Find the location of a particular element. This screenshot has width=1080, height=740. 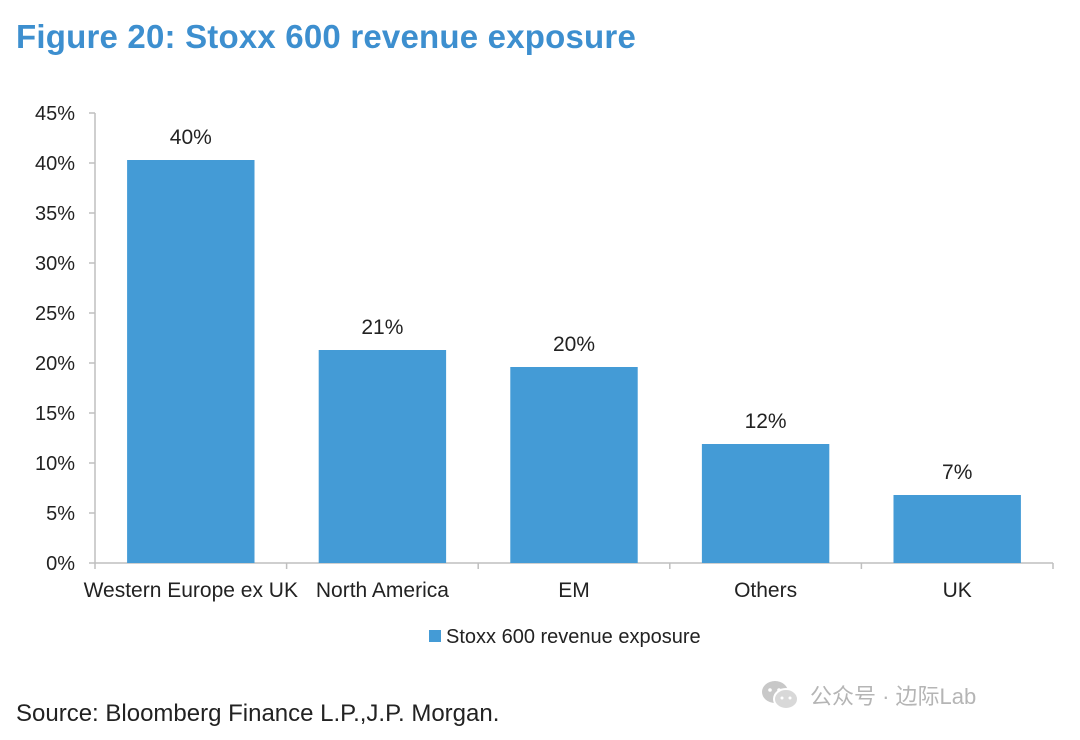

y-tick-label: 20% is located at coordinates (55, 364).